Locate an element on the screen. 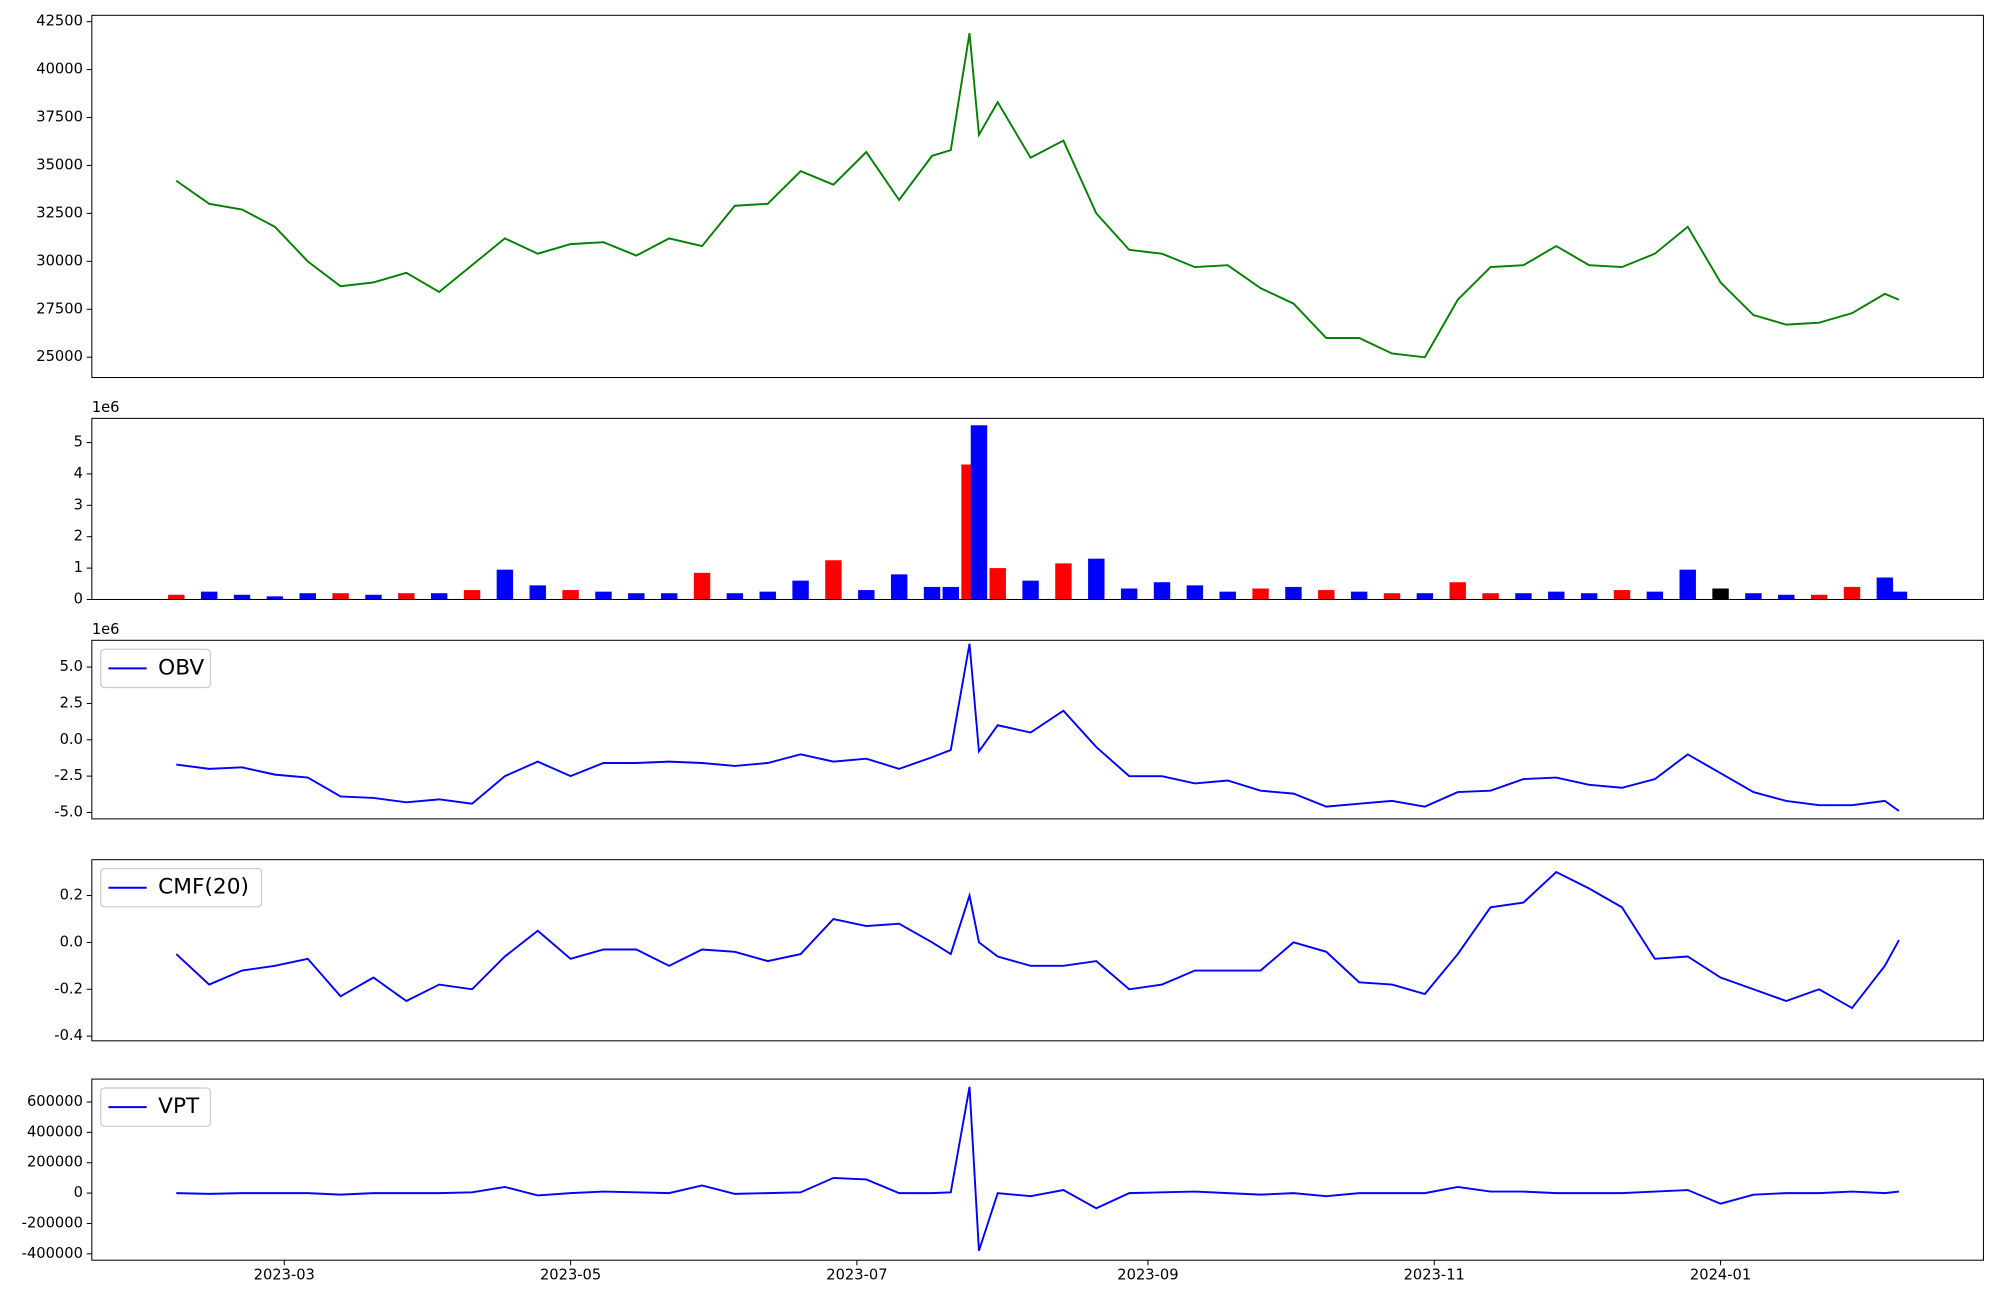  y-tick-label: 4 is located at coordinates (78, 473).